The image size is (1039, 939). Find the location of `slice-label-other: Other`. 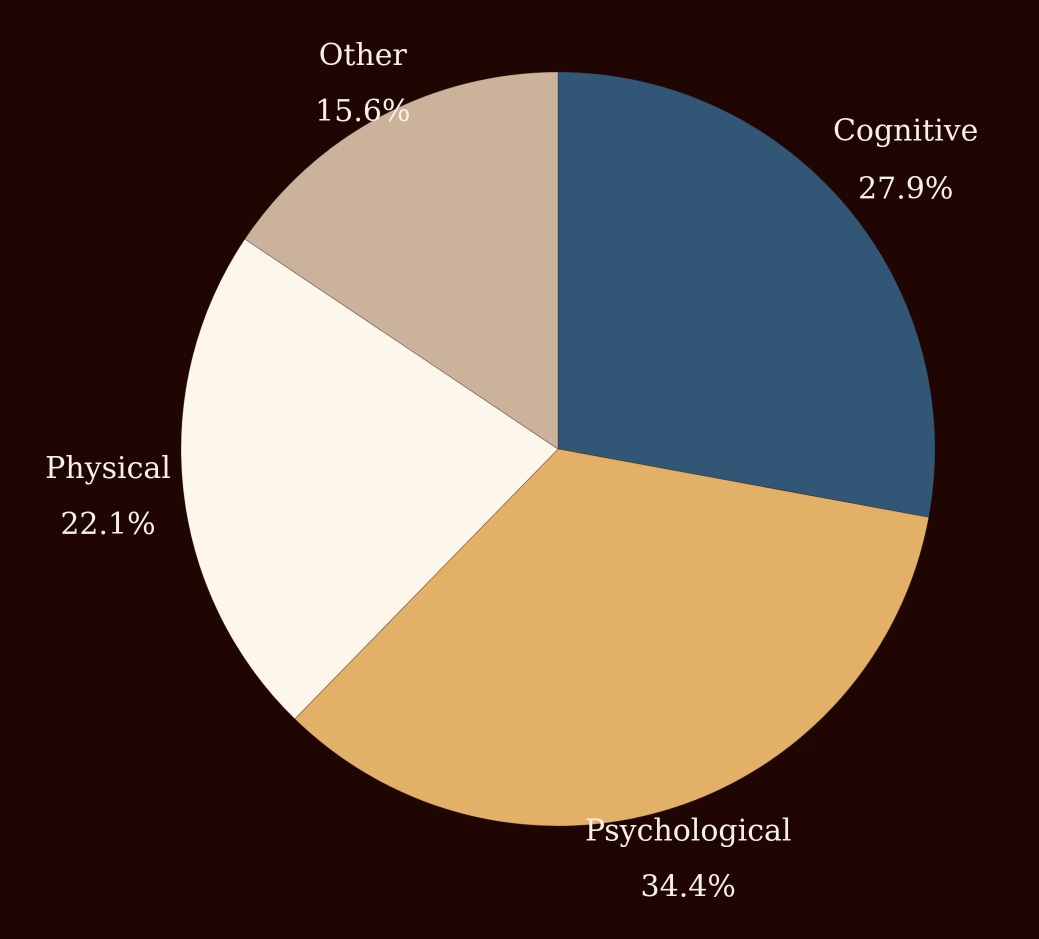

slice-label-other: Other is located at coordinates (363, 55).